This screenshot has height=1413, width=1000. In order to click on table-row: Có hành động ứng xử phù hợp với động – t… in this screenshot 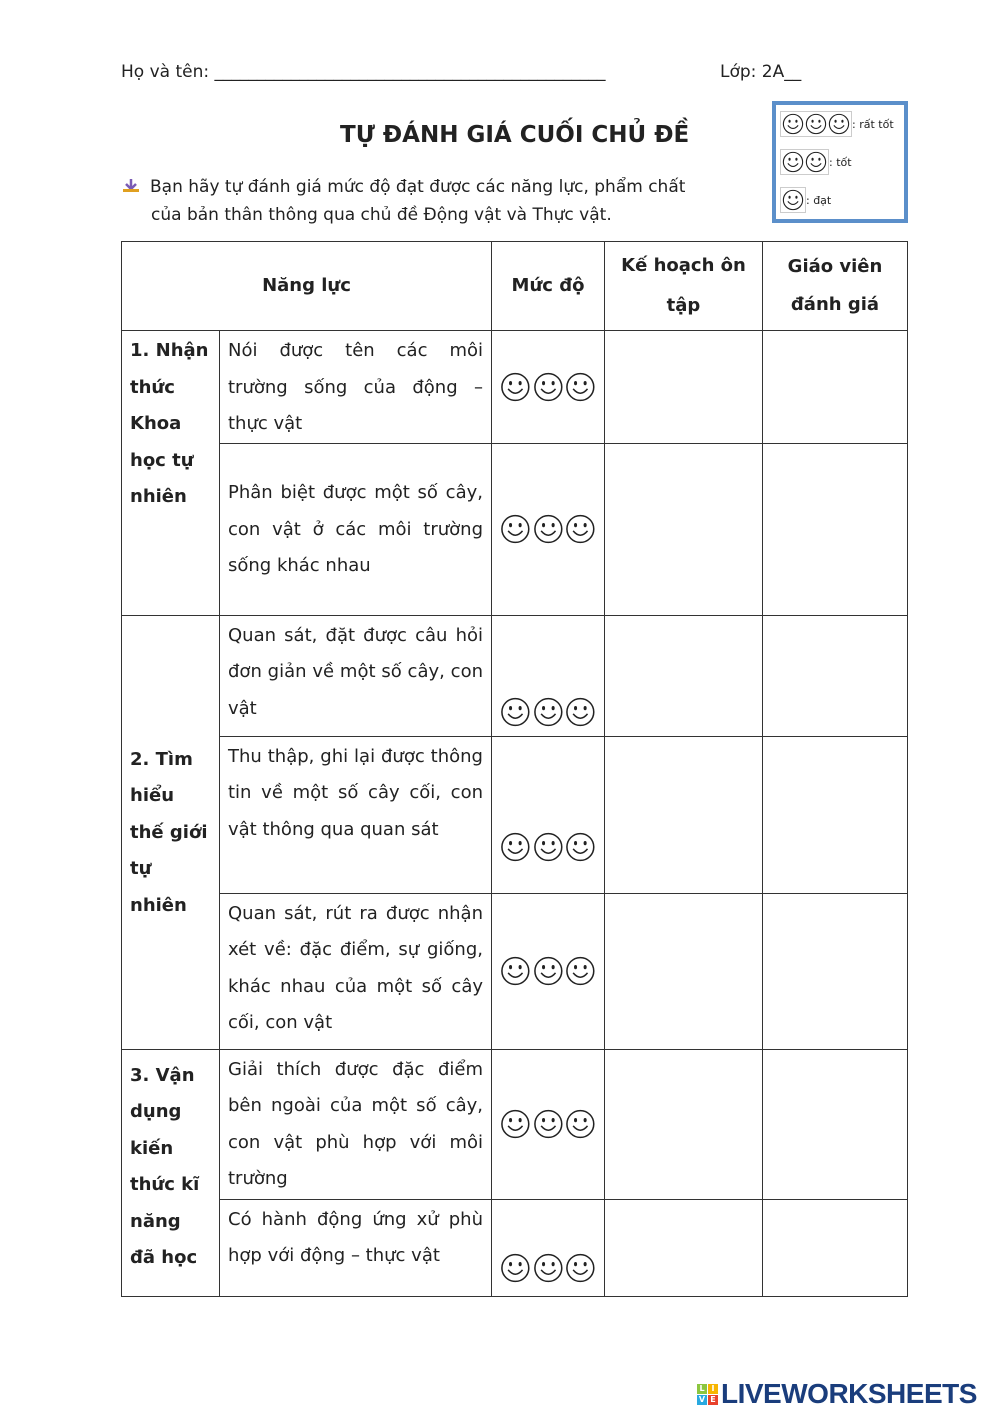, I will do `click(515, 1247)`.